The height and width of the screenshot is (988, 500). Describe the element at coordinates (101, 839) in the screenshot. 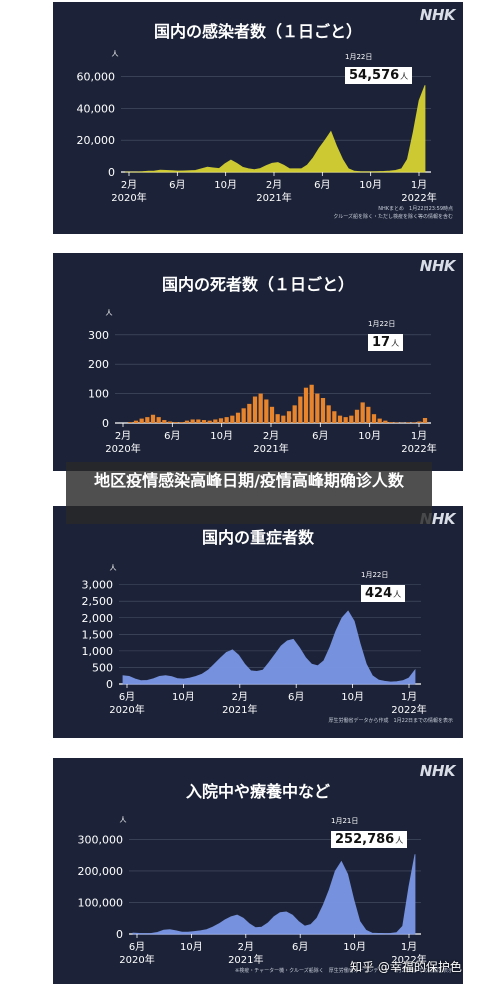

I see `y-tick-label: 300,000` at that location.